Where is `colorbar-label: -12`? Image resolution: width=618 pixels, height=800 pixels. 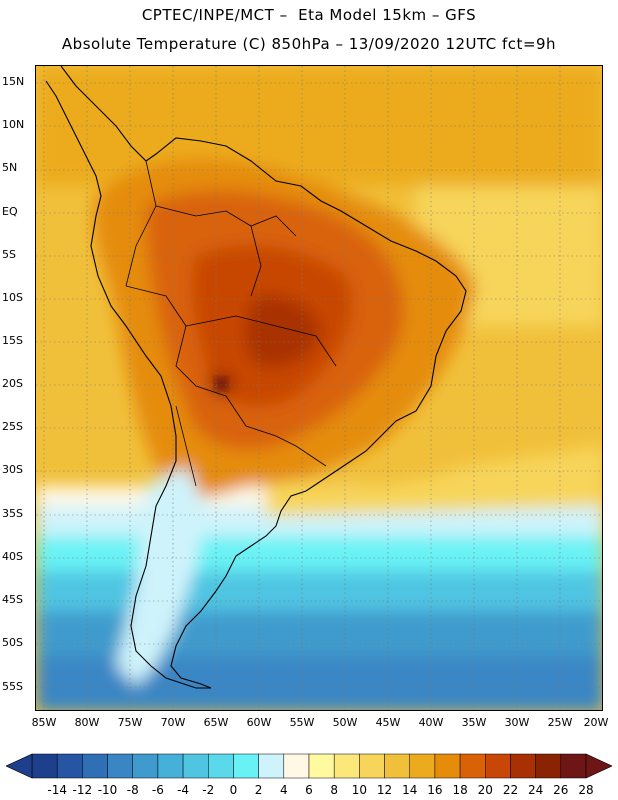
colorbar-label: -12 is located at coordinates (82, 790).